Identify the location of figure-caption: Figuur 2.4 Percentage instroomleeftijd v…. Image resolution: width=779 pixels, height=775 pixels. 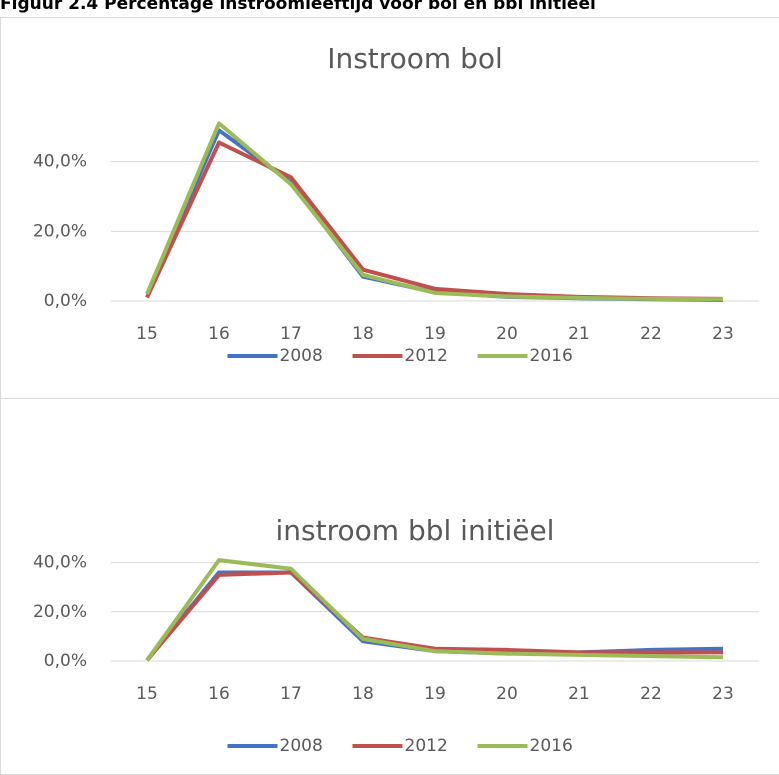
(298, 7).